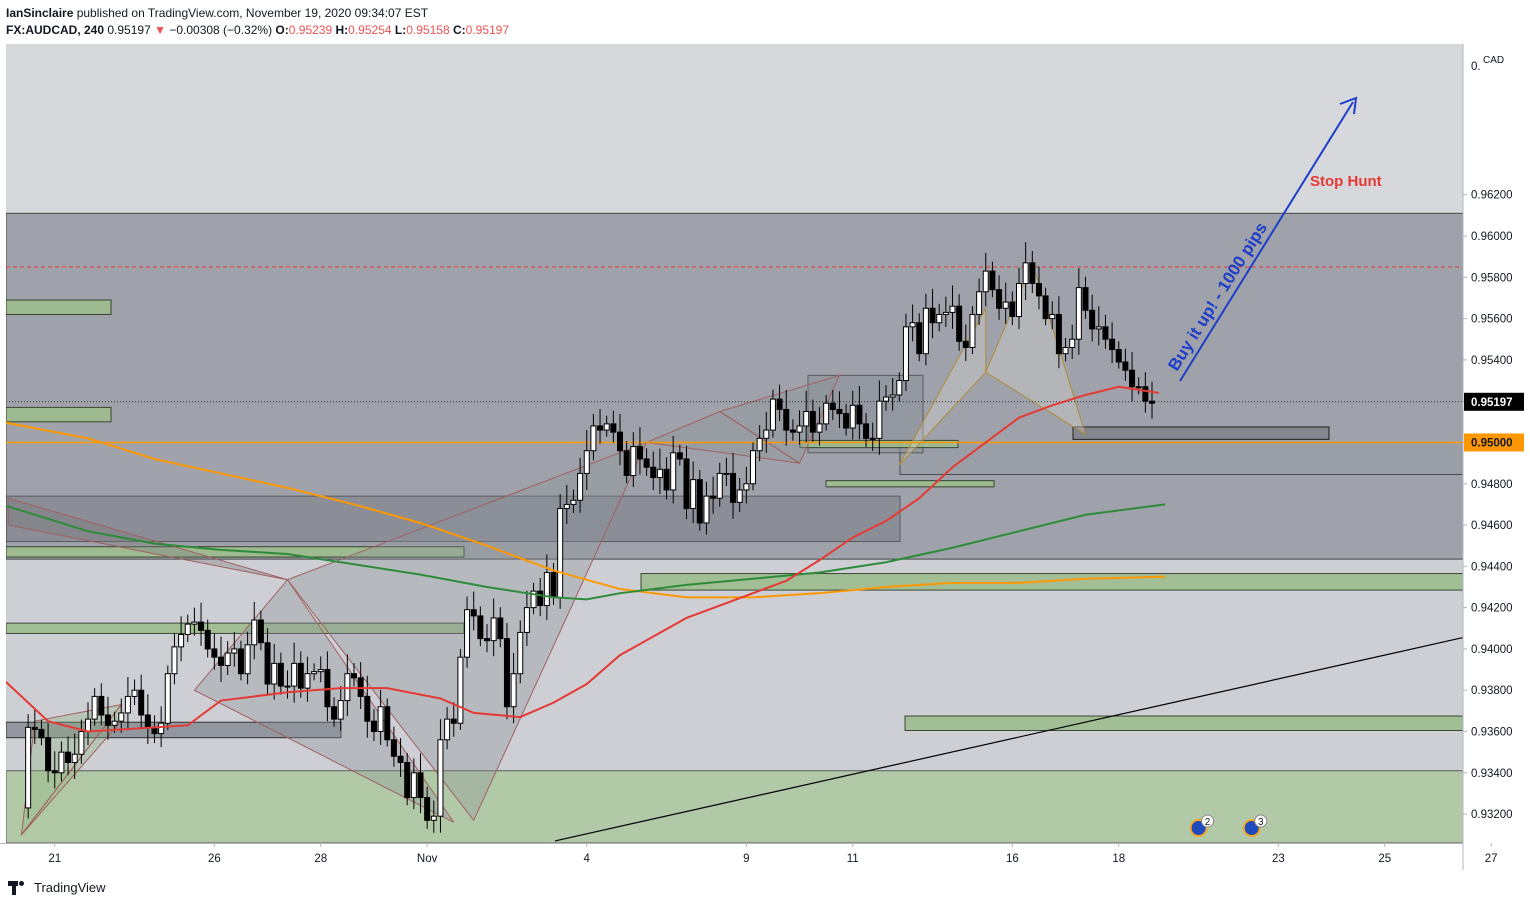 The image size is (1530, 909). I want to click on low-label: L:, so click(400, 30).